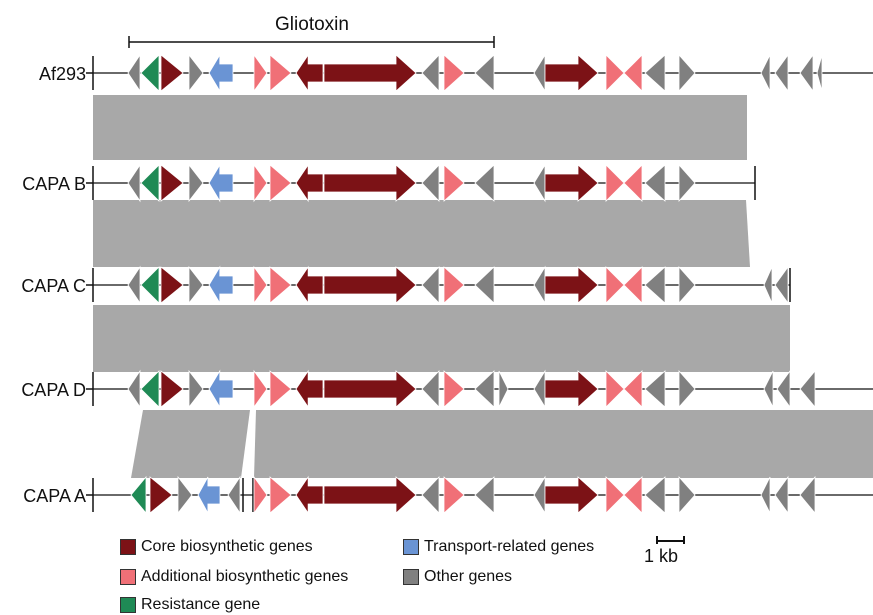 This screenshot has height=615, width=873. I want to click on legend-swatch-additional, so click(128, 577).